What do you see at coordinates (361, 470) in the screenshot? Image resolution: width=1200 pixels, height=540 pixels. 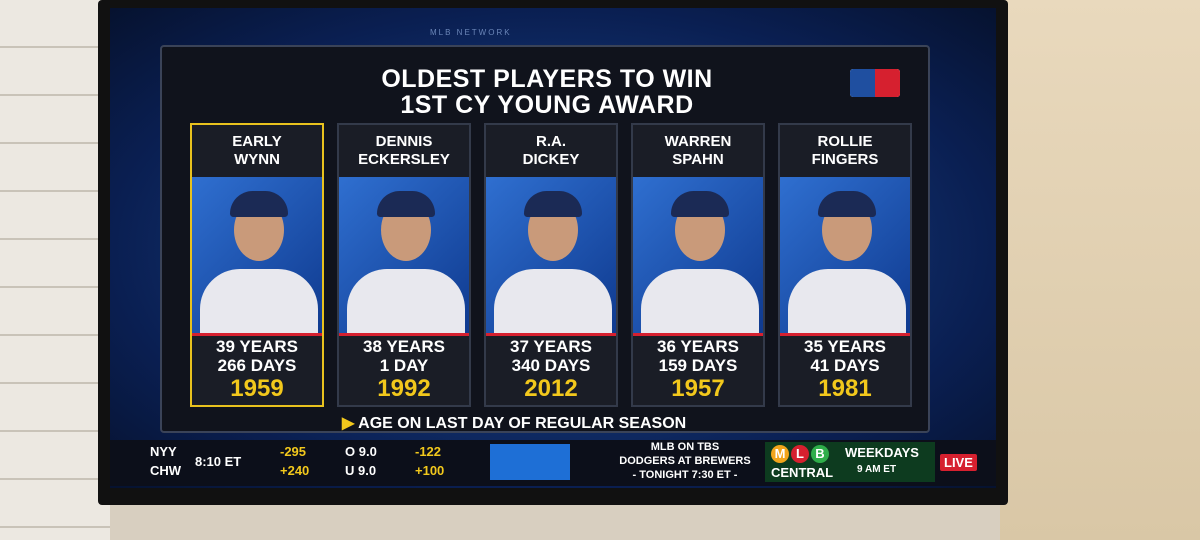 I see `total: U 9.0` at bounding box center [361, 470].